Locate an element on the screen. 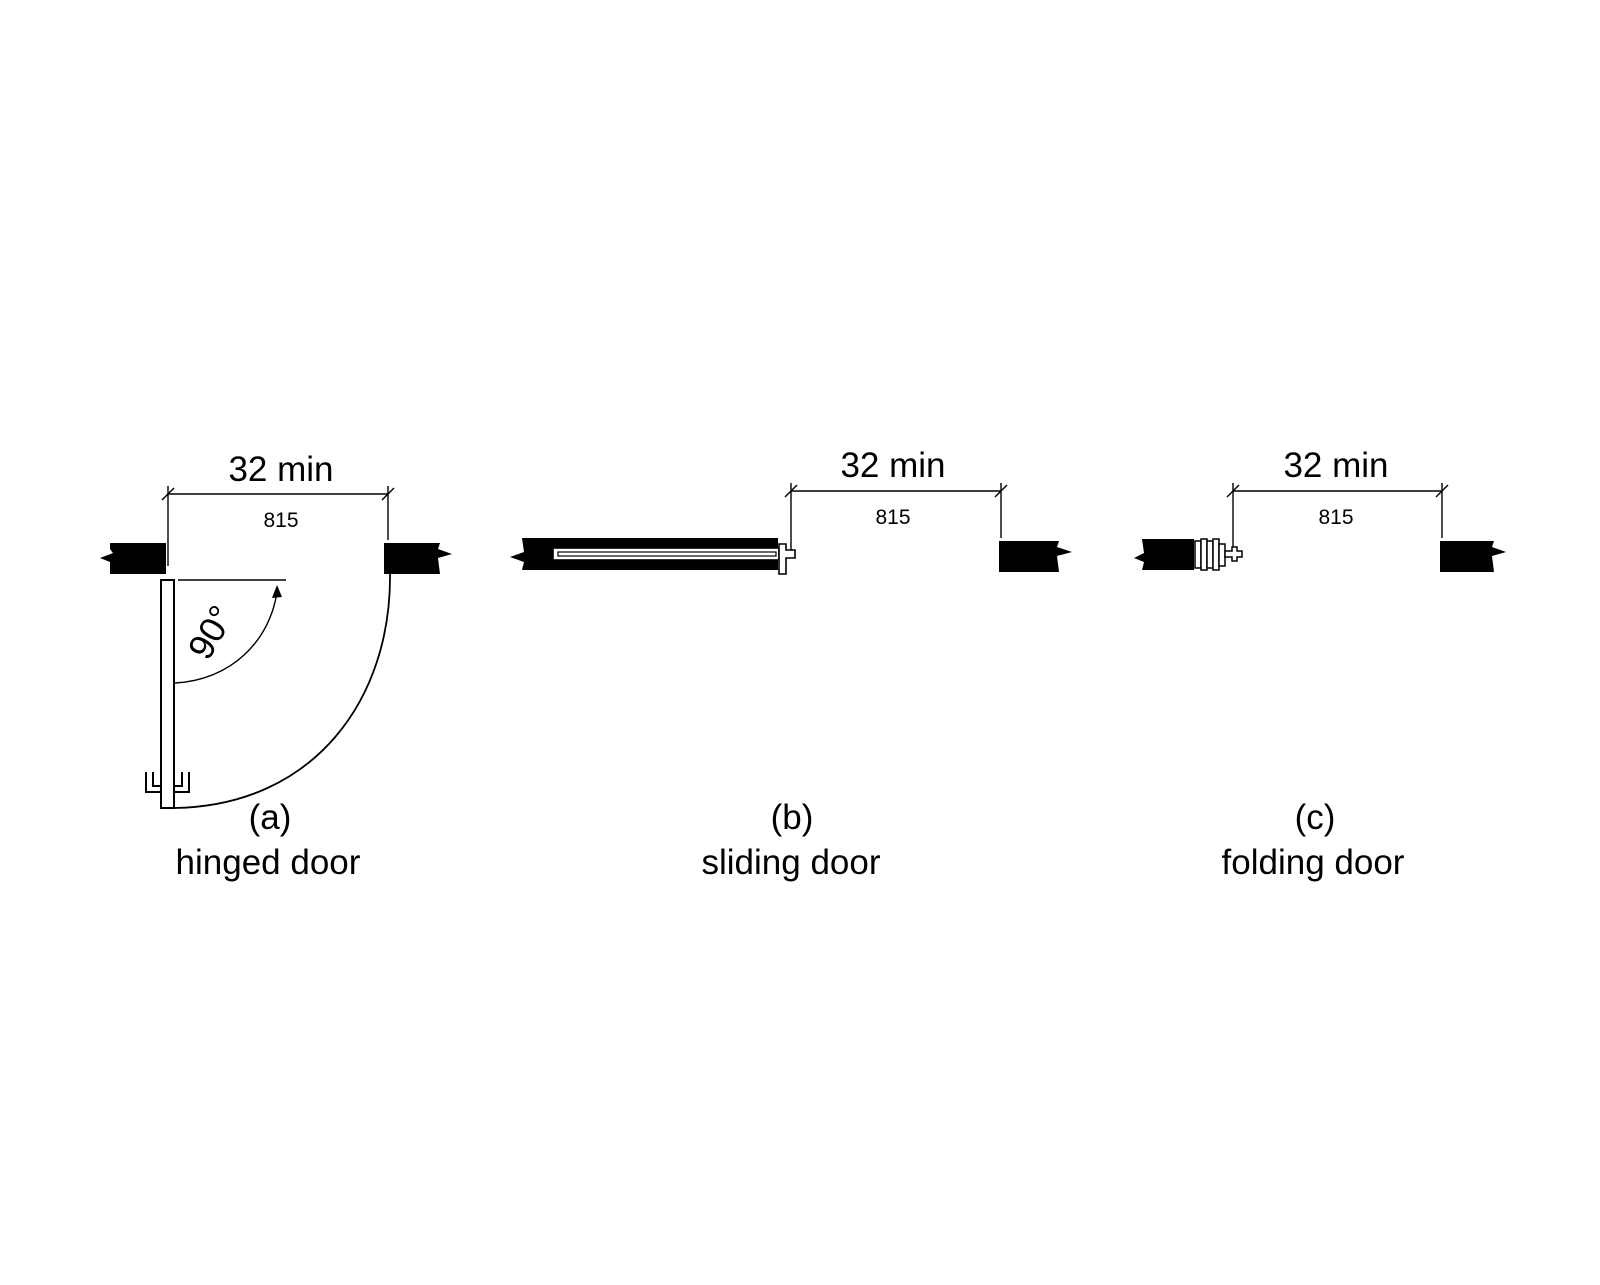 Image resolution: width=1600 pixels, height=1285 pixels. panel-sliding-door: 32 min 815 (b) sliding door is located at coordinates (791, 664).